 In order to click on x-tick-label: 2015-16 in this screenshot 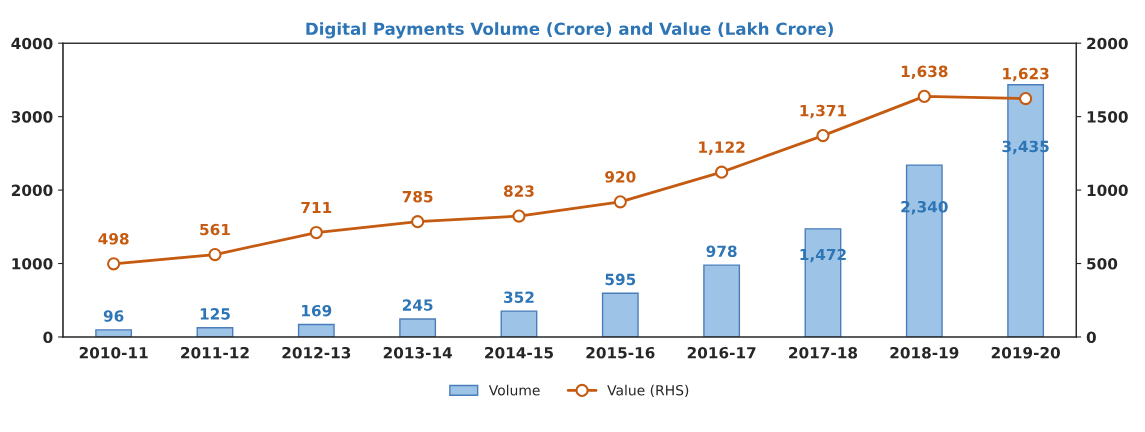, I will do `click(620, 352)`.